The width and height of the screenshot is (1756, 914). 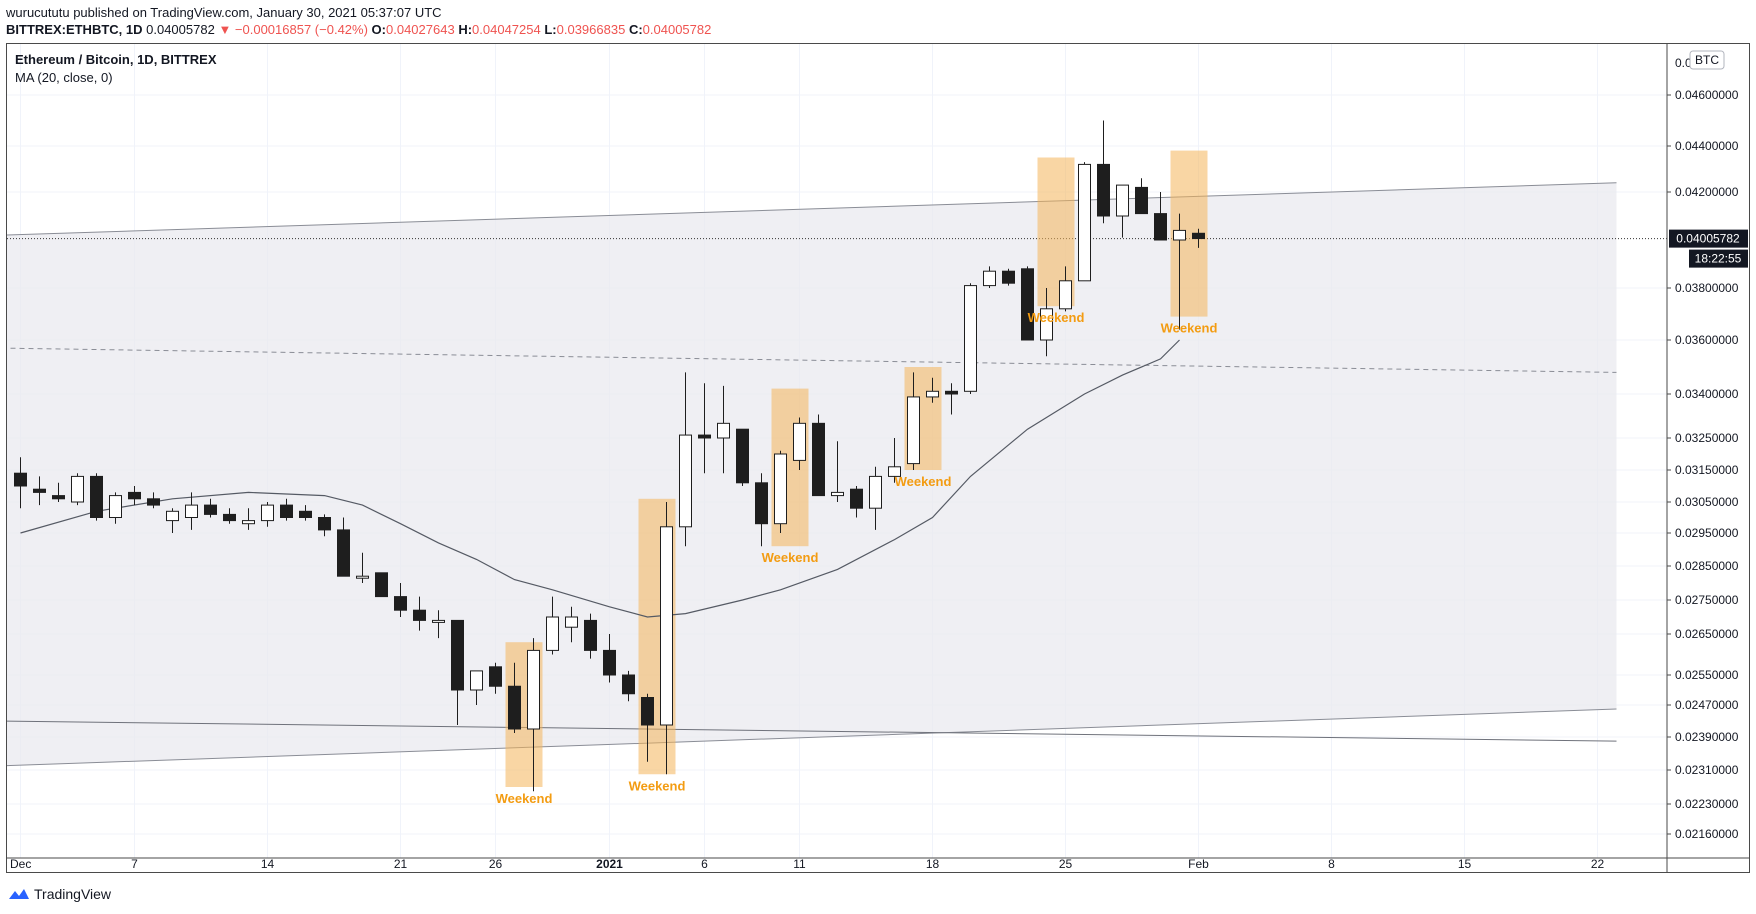 I want to click on open-label: O:, so click(x=378, y=29).